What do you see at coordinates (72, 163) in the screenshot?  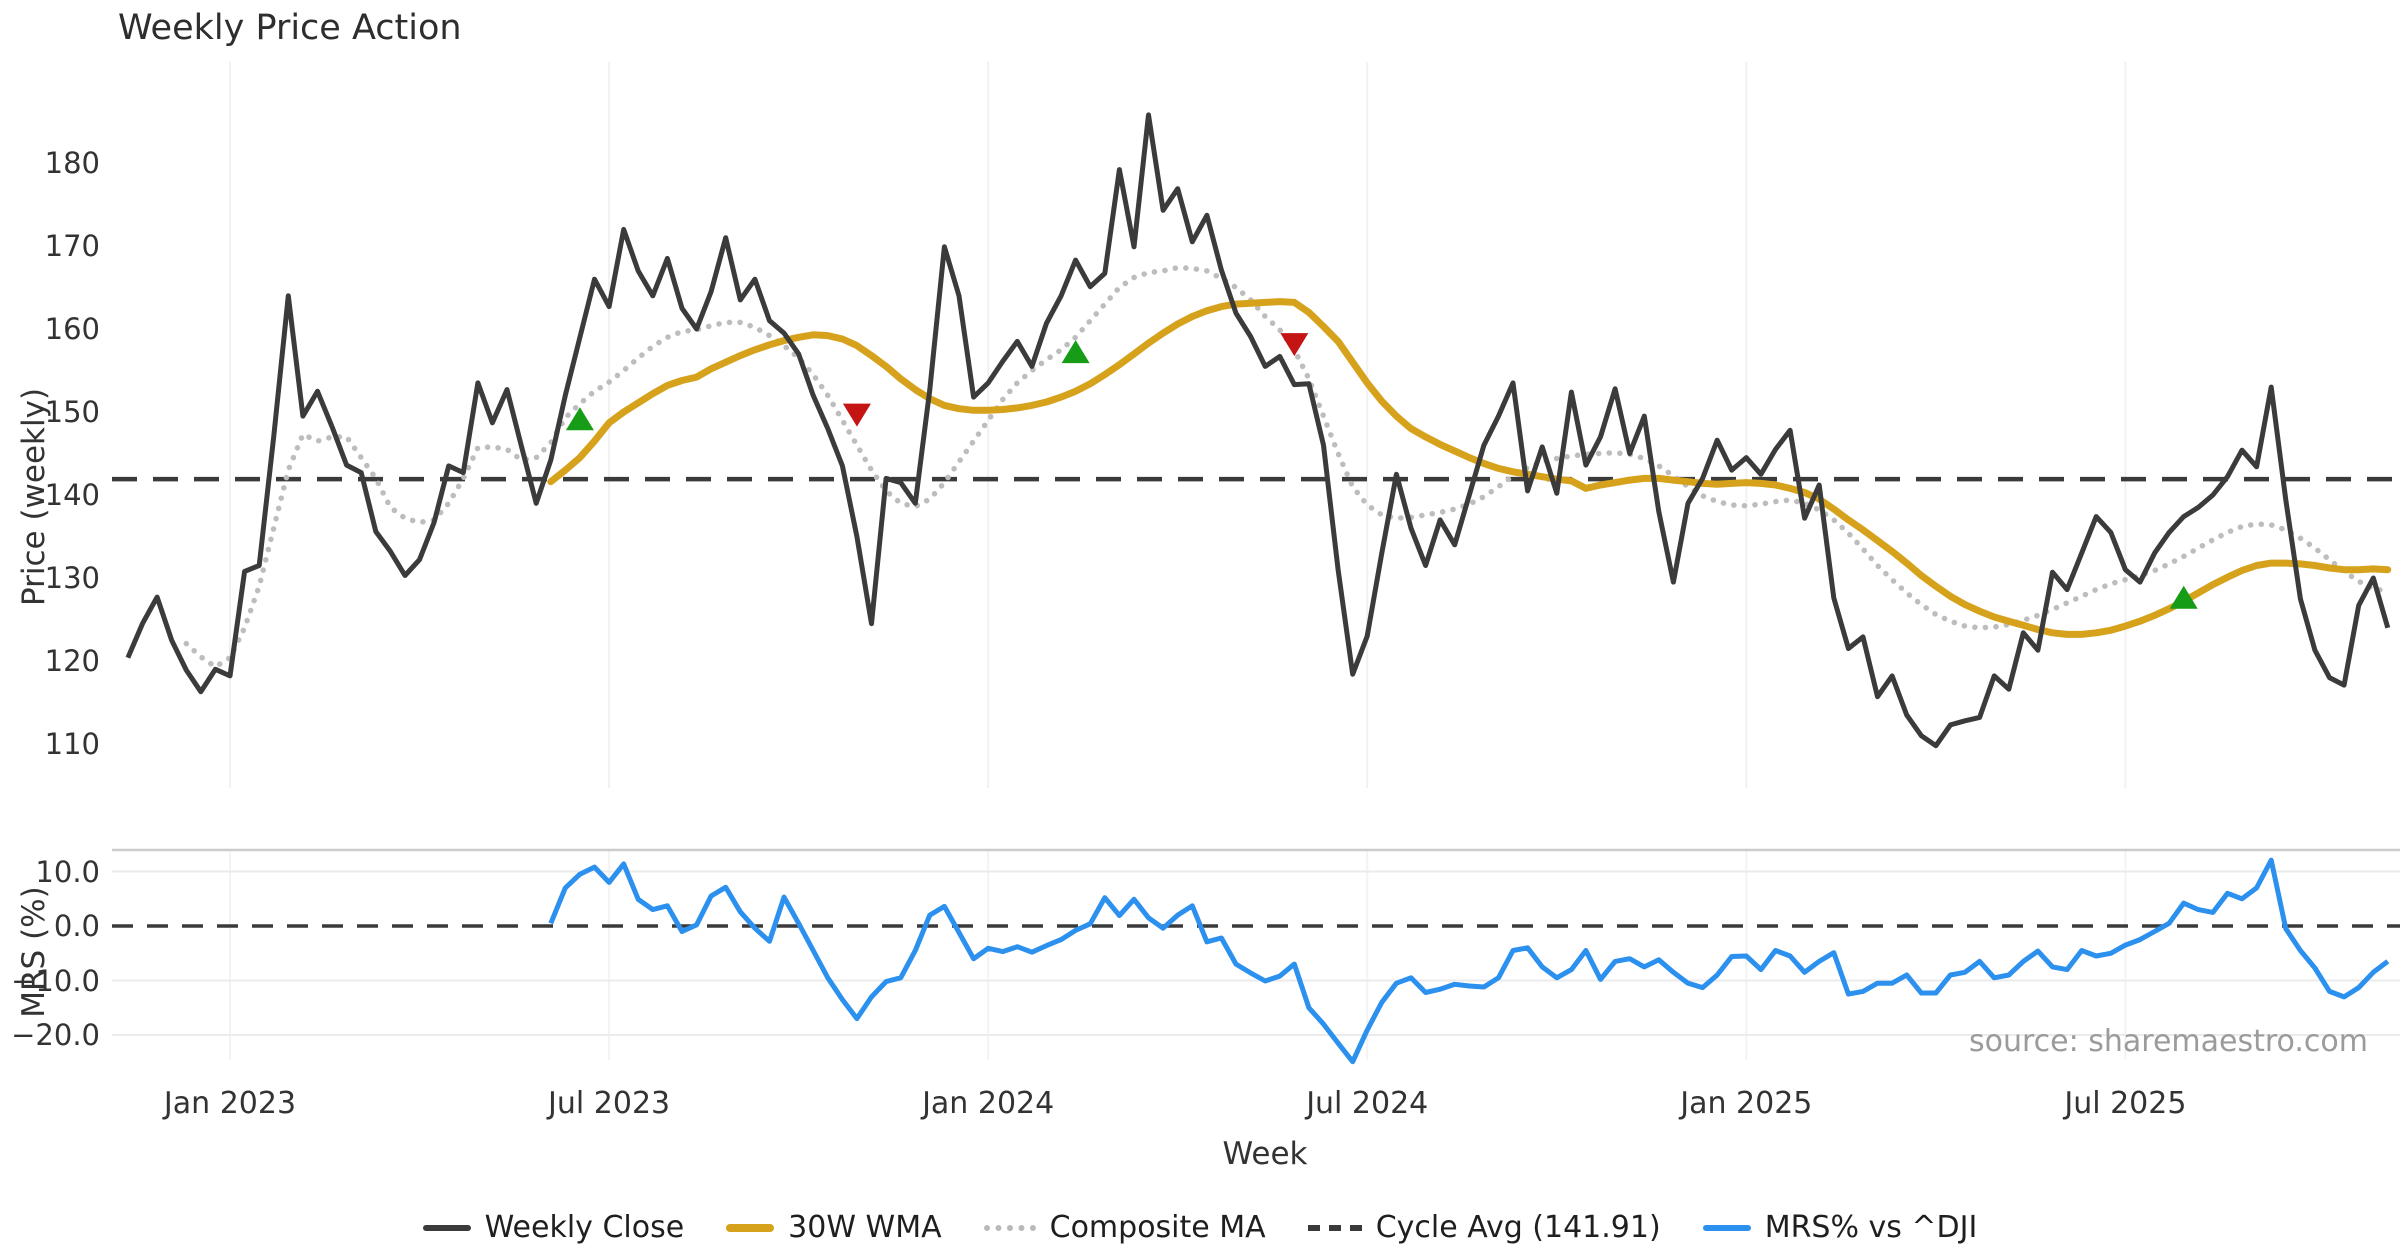 I see `price-ytick-label: 180` at bounding box center [72, 163].